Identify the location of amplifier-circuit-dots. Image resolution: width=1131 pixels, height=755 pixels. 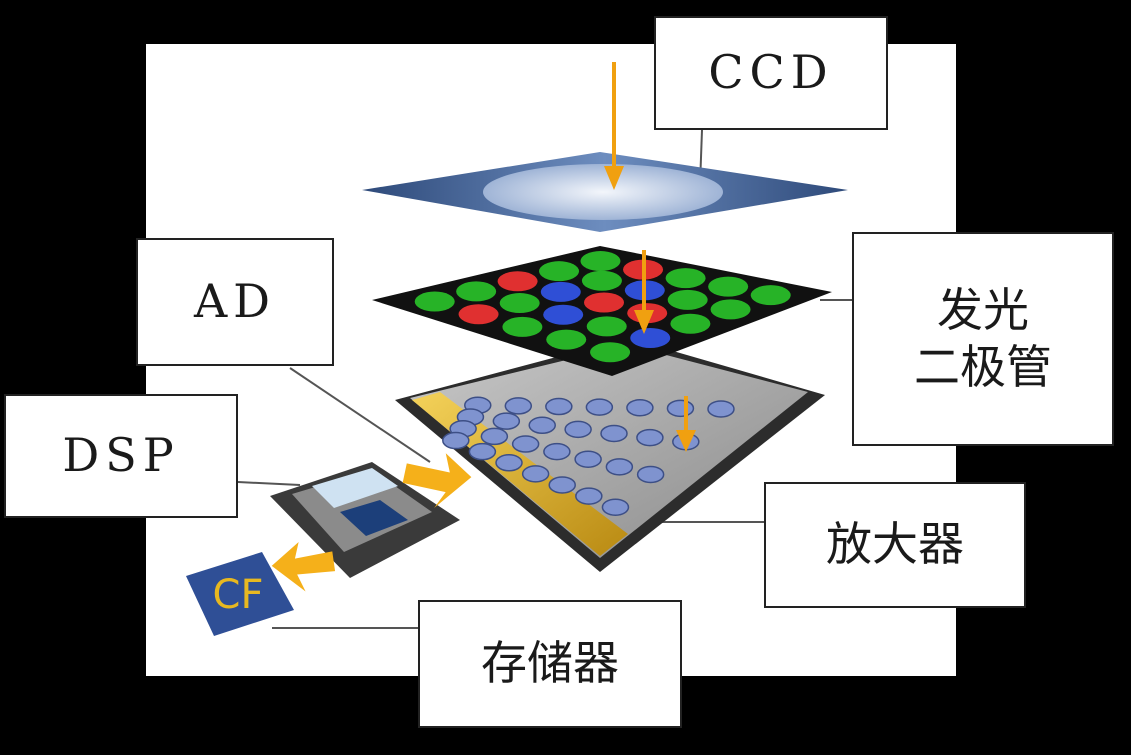
(588, 456).